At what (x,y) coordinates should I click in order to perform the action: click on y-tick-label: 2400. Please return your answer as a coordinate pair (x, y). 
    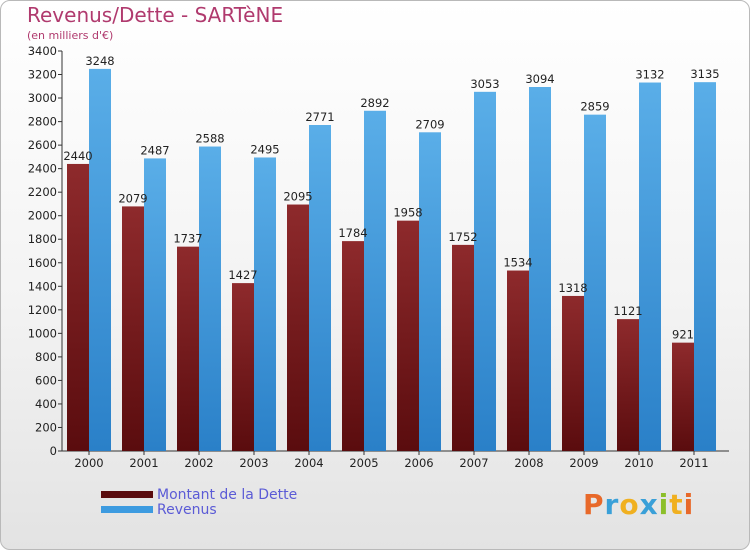
    Looking at the image, I should click on (42, 169).